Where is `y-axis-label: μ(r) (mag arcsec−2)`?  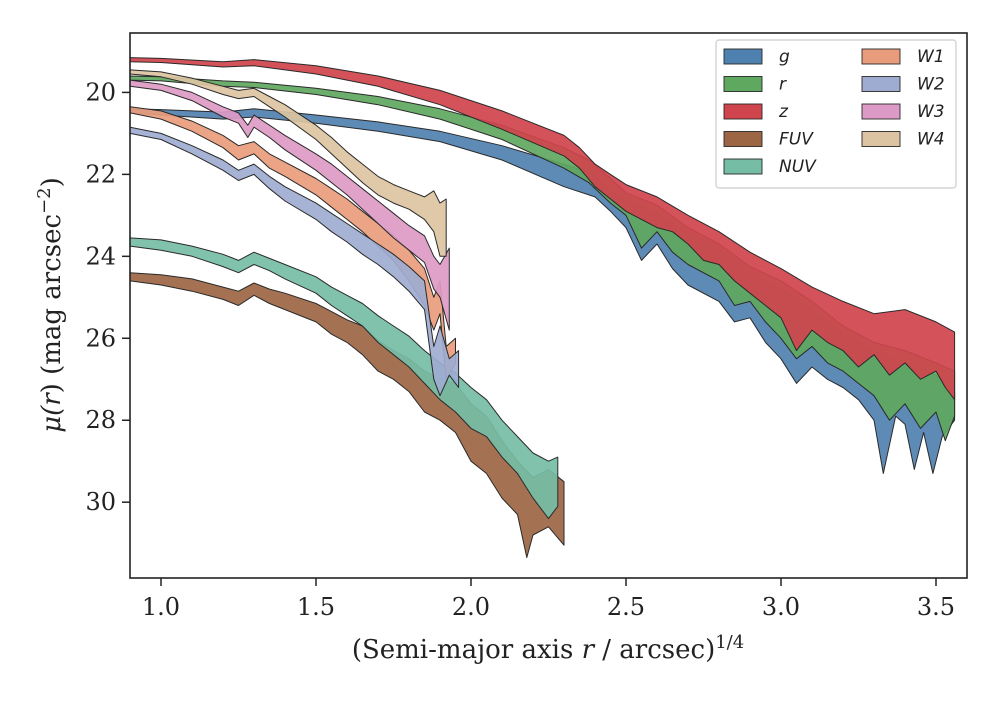
y-axis-label: μ(r) (mag arcsec−2) is located at coordinates (50, 305).